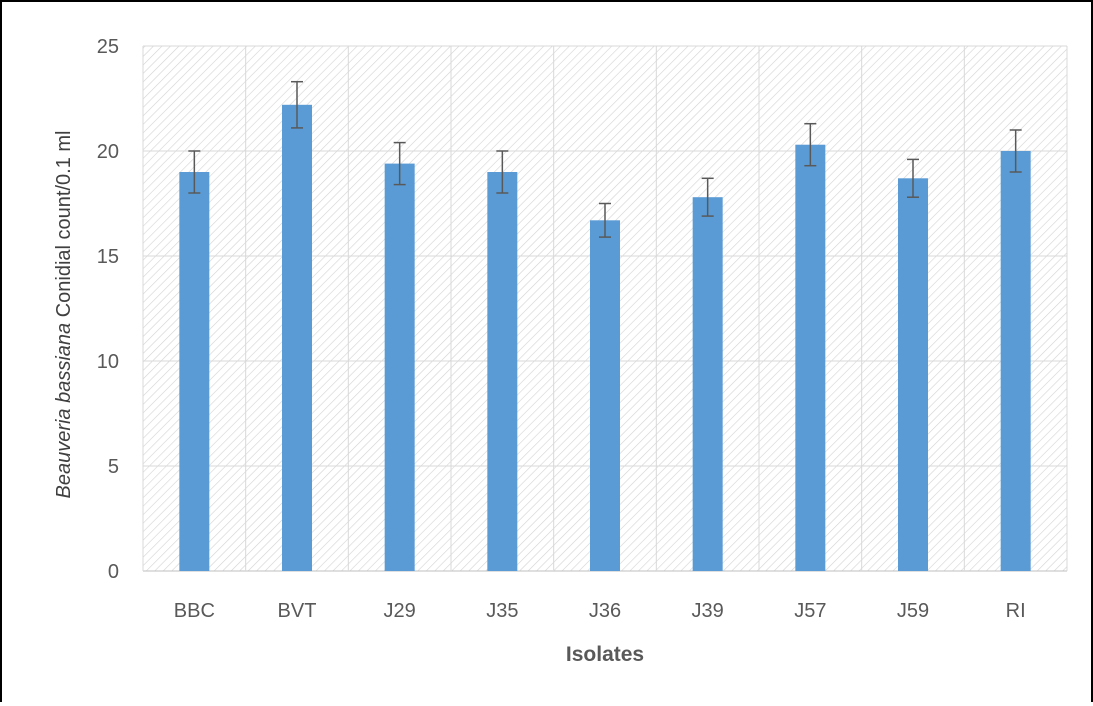 The height and width of the screenshot is (706, 1093). What do you see at coordinates (708, 611) in the screenshot?
I see `x-tick-label-j39: J39` at bounding box center [708, 611].